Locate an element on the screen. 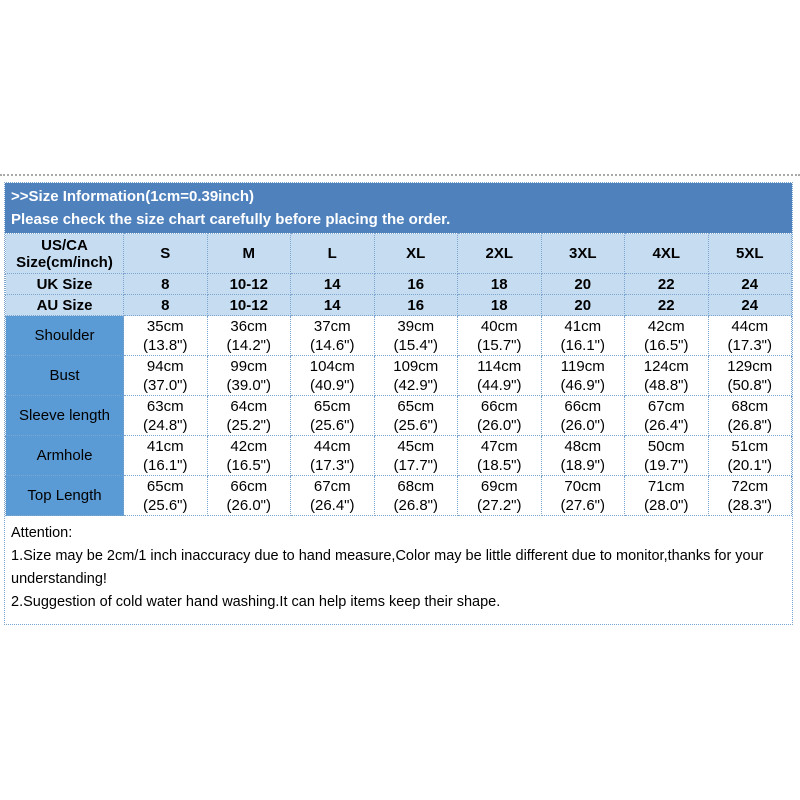 Image resolution: width=800 pixels, height=800 pixels. banner-line-1: >>Size Information(1cm=0.39inch) is located at coordinates (132, 196).